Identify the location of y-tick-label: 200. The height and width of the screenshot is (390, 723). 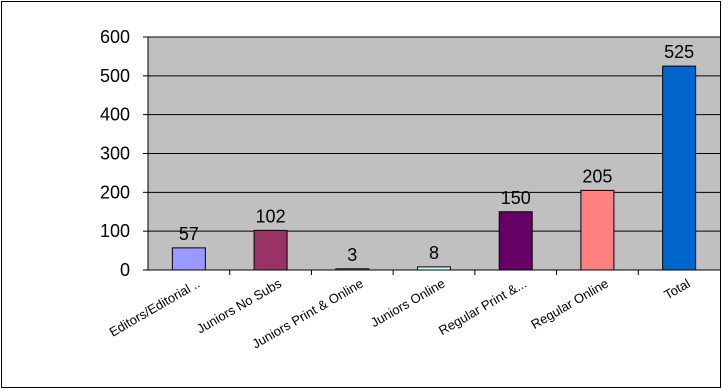
(115, 192).